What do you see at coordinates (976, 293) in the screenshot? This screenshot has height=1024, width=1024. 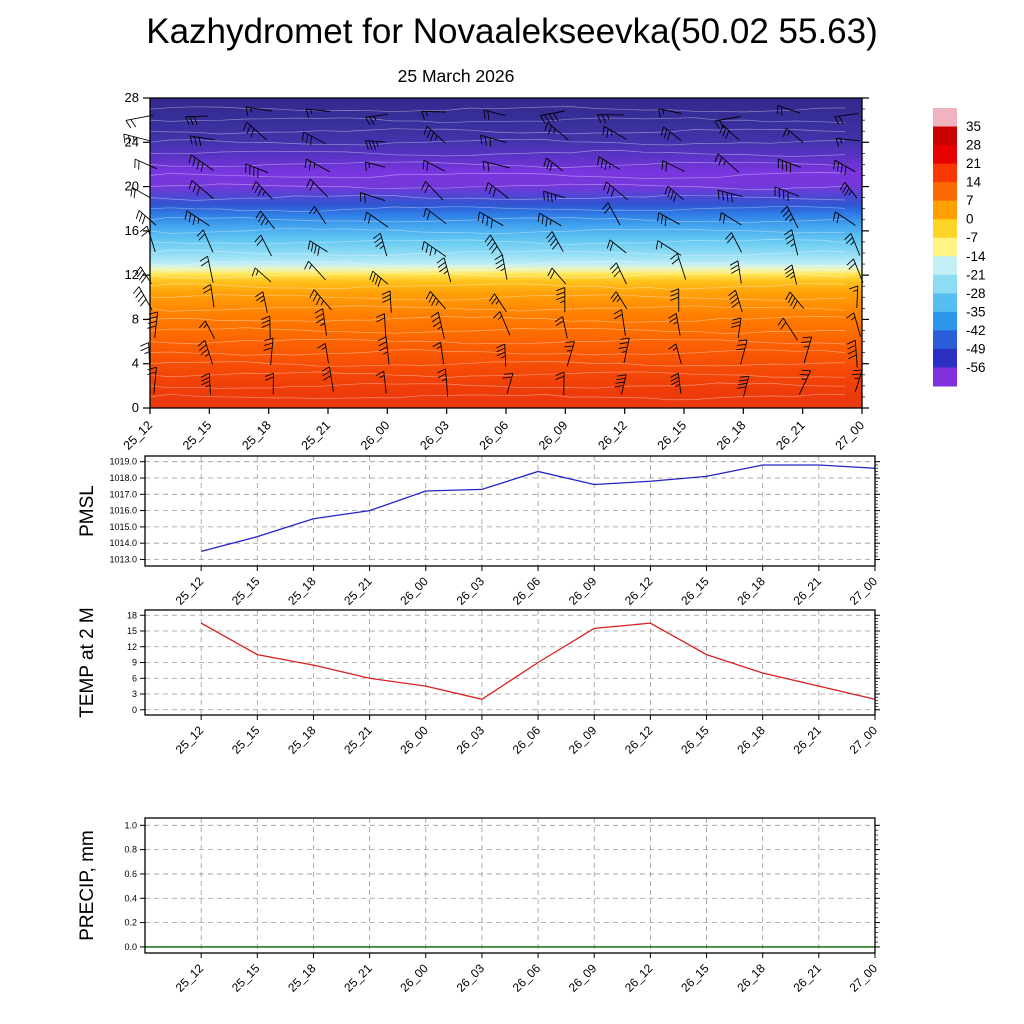 I see `svg-text: -28` at bounding box center [976, 293].